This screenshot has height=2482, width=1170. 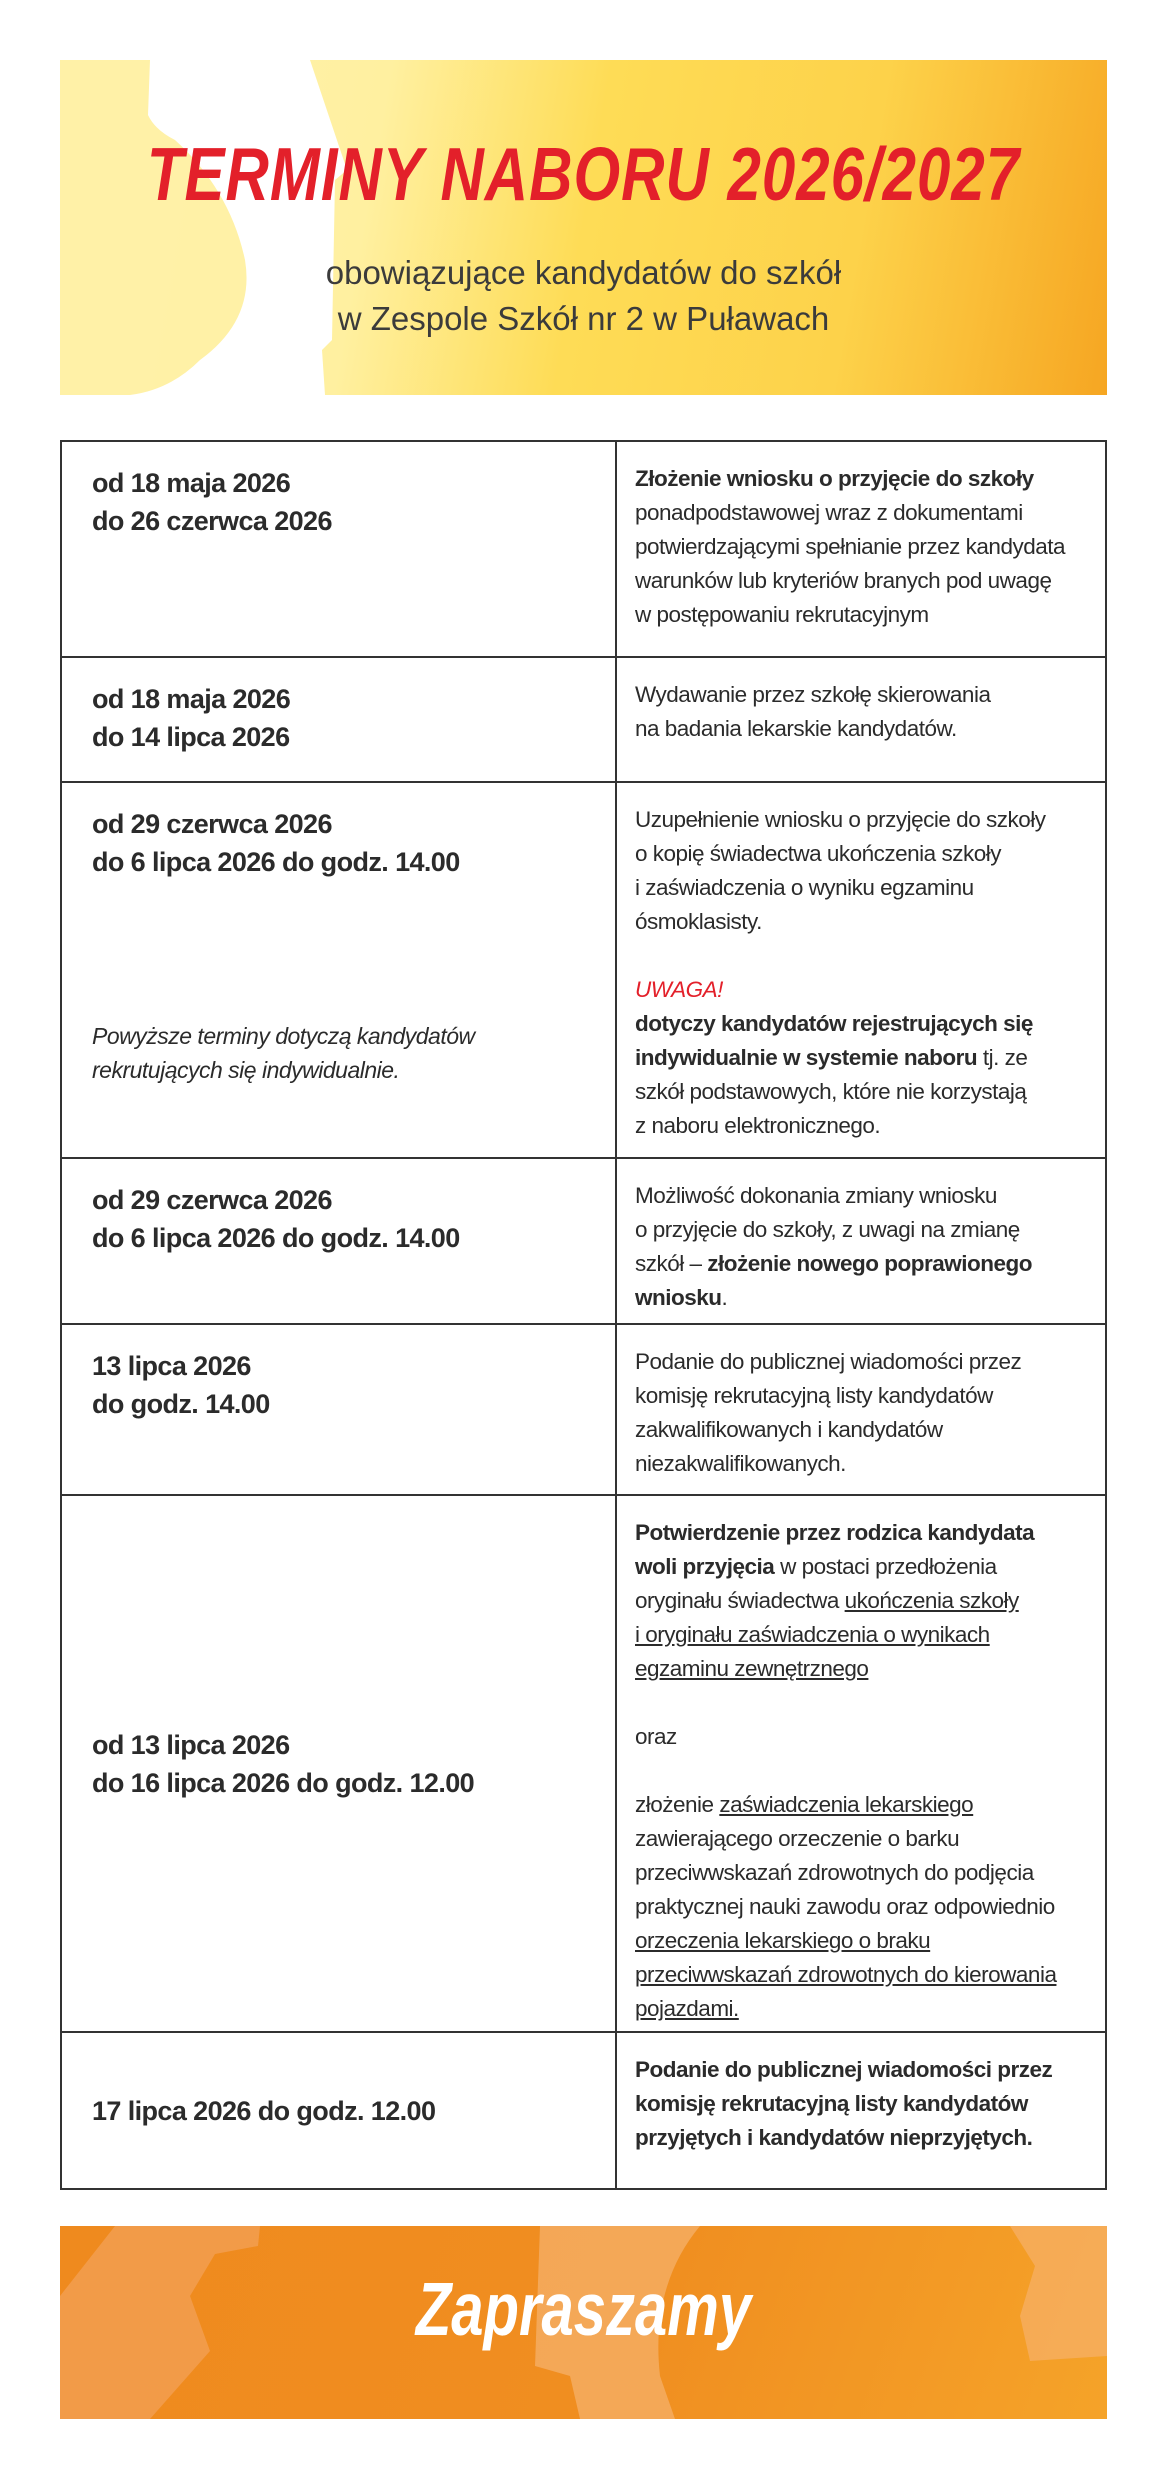 What do you see at coordinates (846, 1804) in the screenshot?
I see `description-text: zaświadczenia lekarskiego` at bounding box center [846, 1804].